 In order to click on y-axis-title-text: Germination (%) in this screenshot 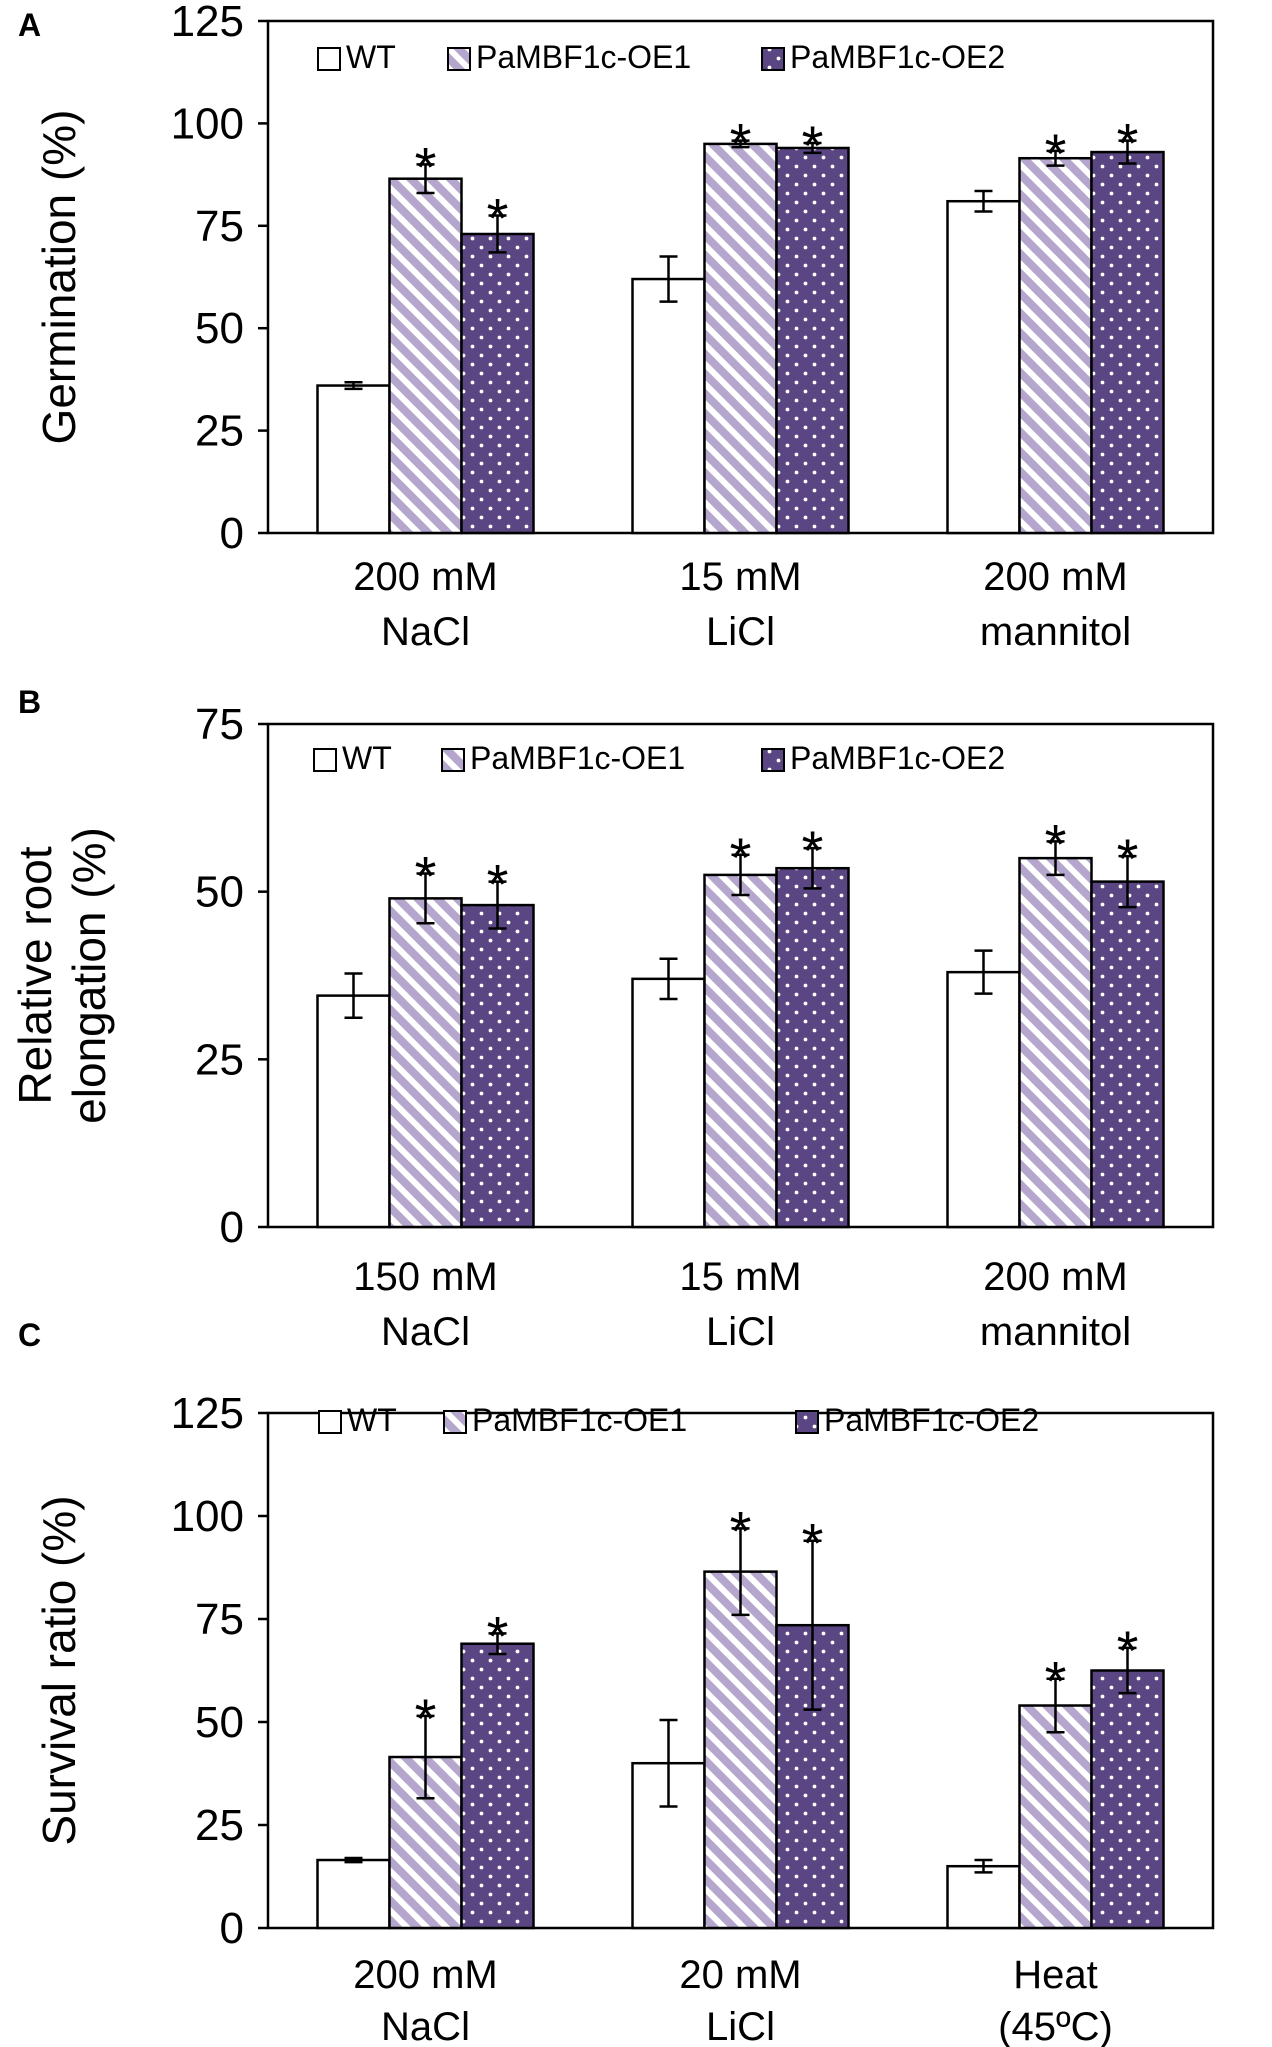, I will do `click(59, 277)`.